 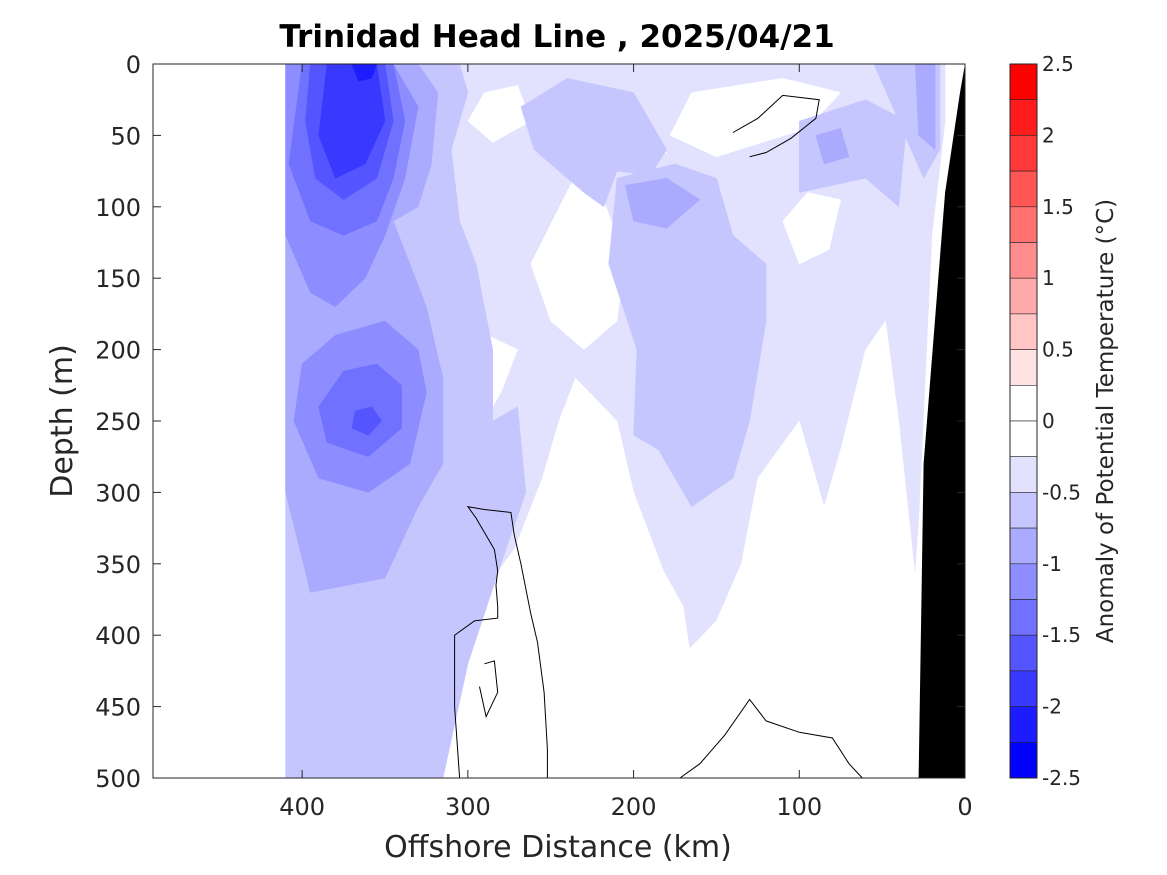 I want to click on colorbar-tick-label: 0, so click(x=1048, y=421).